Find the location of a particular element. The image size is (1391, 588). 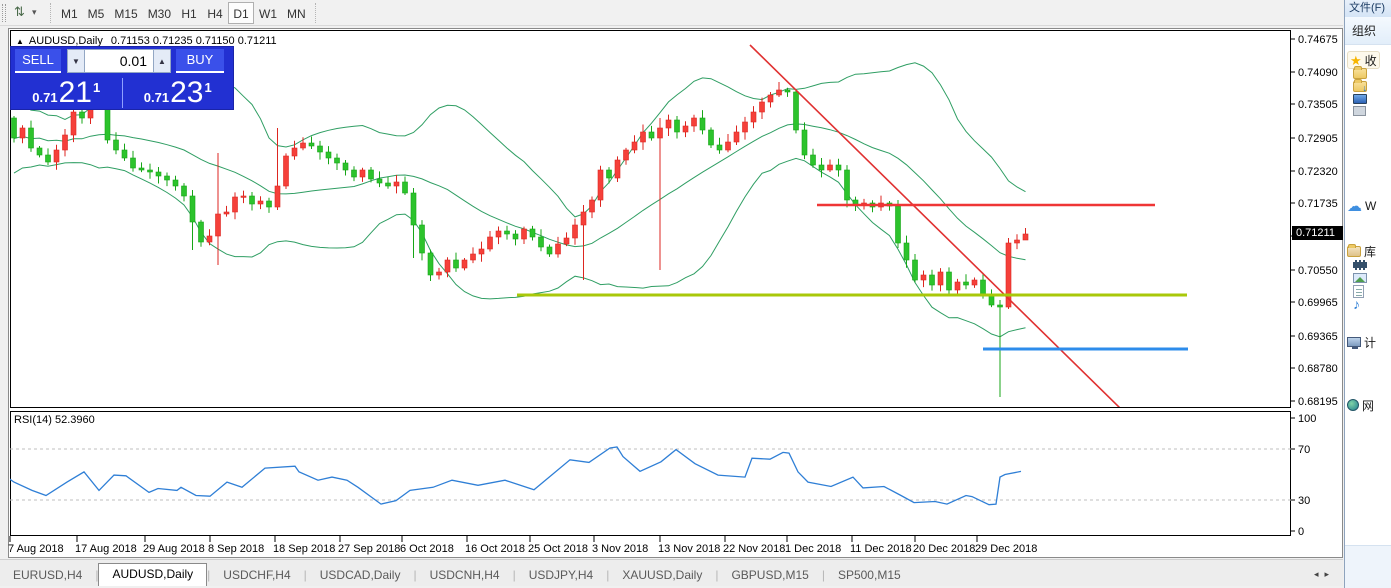

explorer-item-music: ♪ is located at coordinates (1356, 304).